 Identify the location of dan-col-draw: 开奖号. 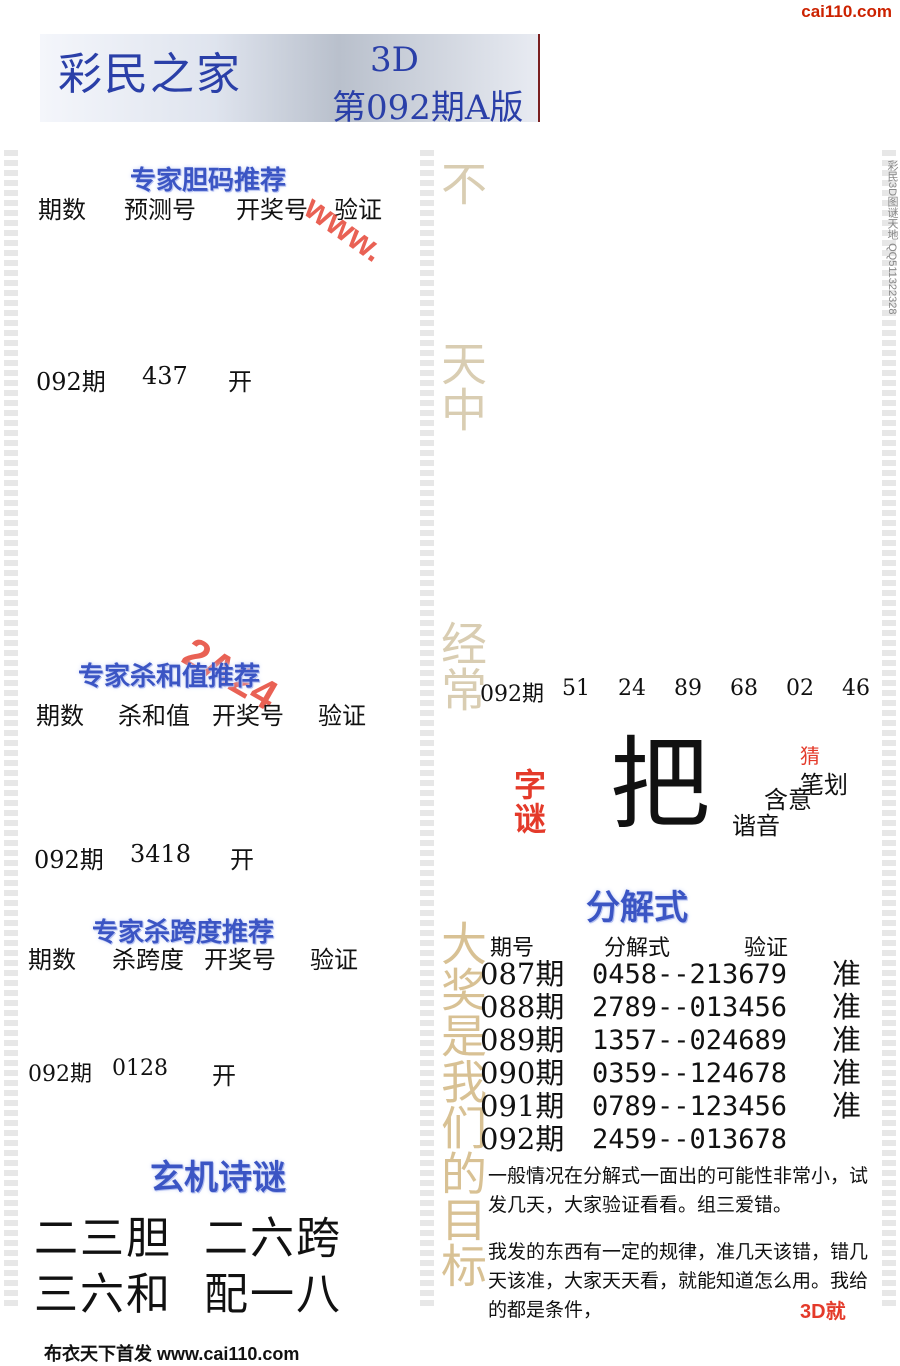
(272, 210).